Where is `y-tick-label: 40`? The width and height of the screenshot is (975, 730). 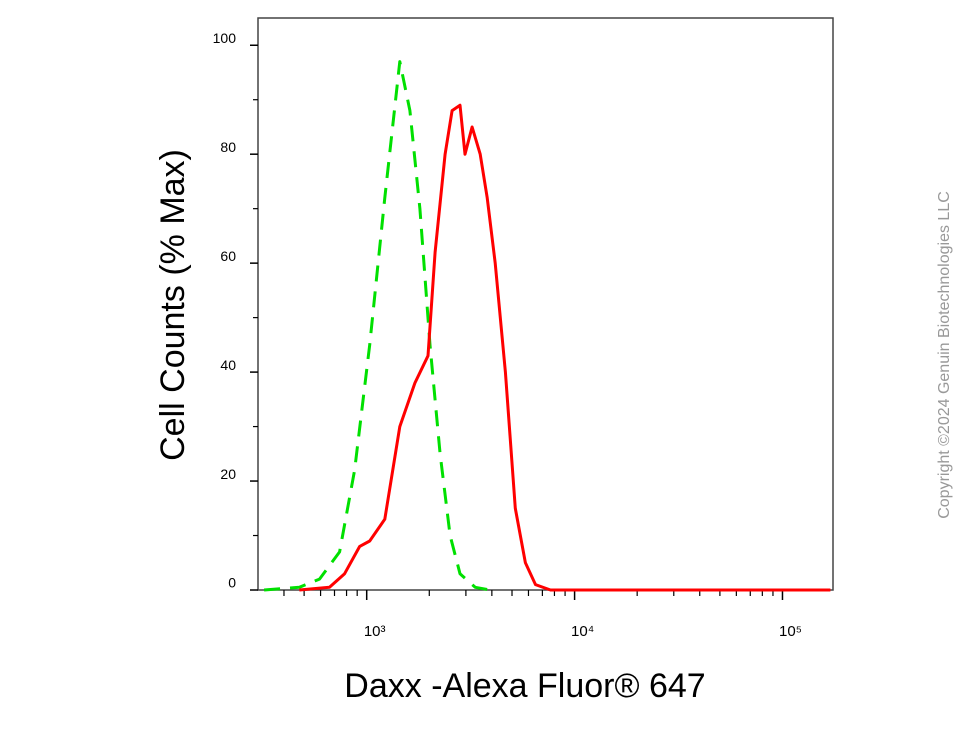
y-tick-label: 40 is located at coordinates (228, 365).